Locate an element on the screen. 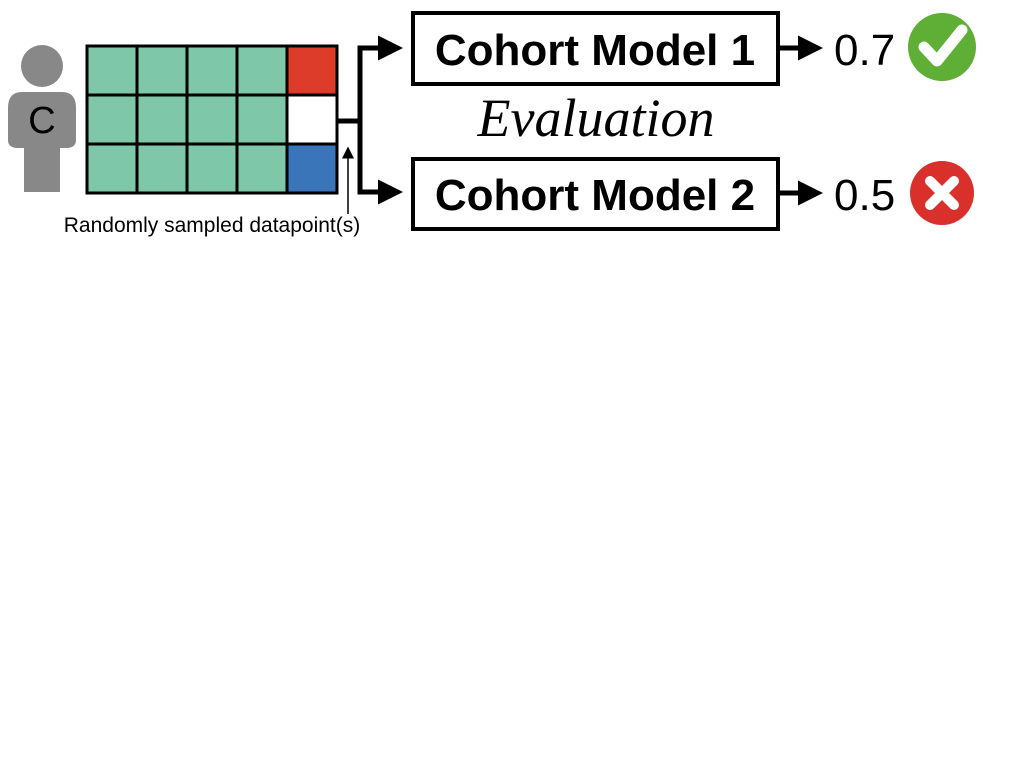 The height and width of the screenshot is (768, 1024). model-label-1: Cohort Model 1 is located at coordinates (595, 50).